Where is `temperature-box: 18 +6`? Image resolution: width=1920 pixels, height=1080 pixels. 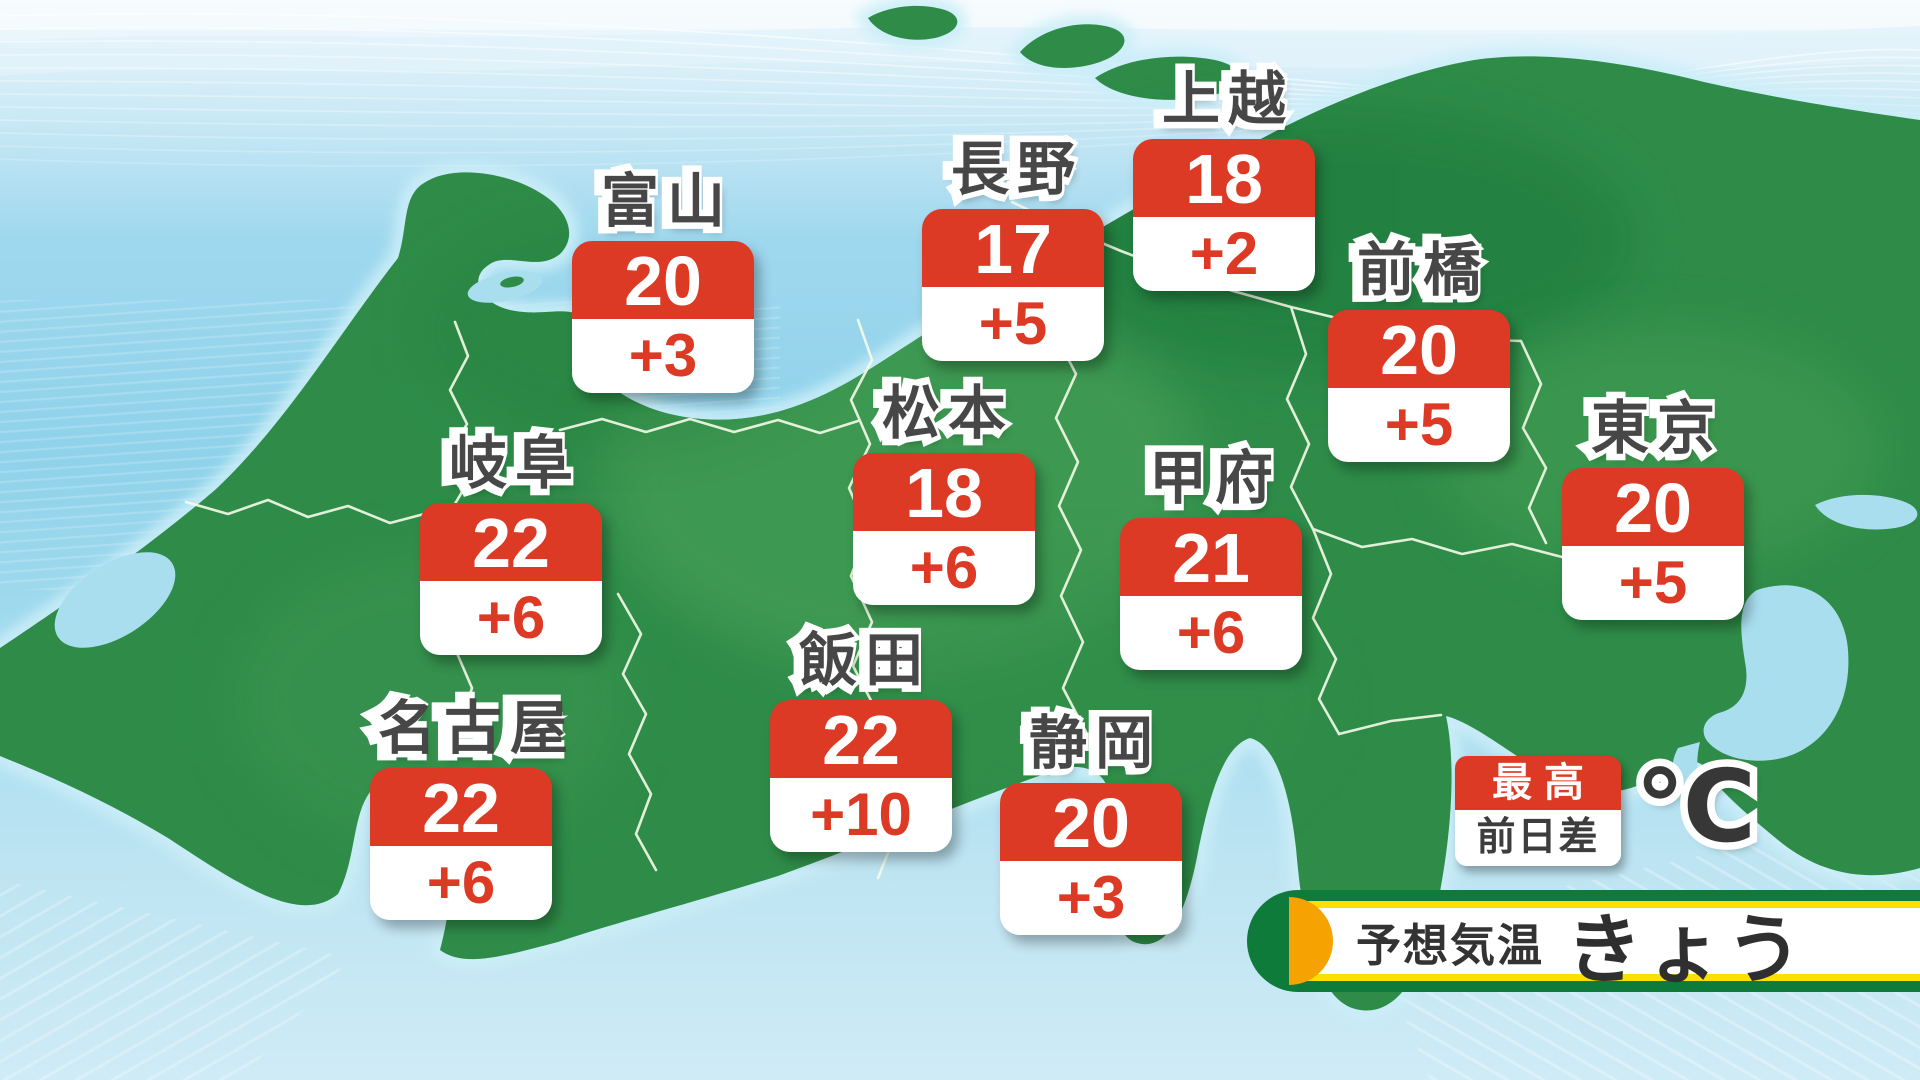 temperature-box: 18 +6 is located at coordinates (944, 529).